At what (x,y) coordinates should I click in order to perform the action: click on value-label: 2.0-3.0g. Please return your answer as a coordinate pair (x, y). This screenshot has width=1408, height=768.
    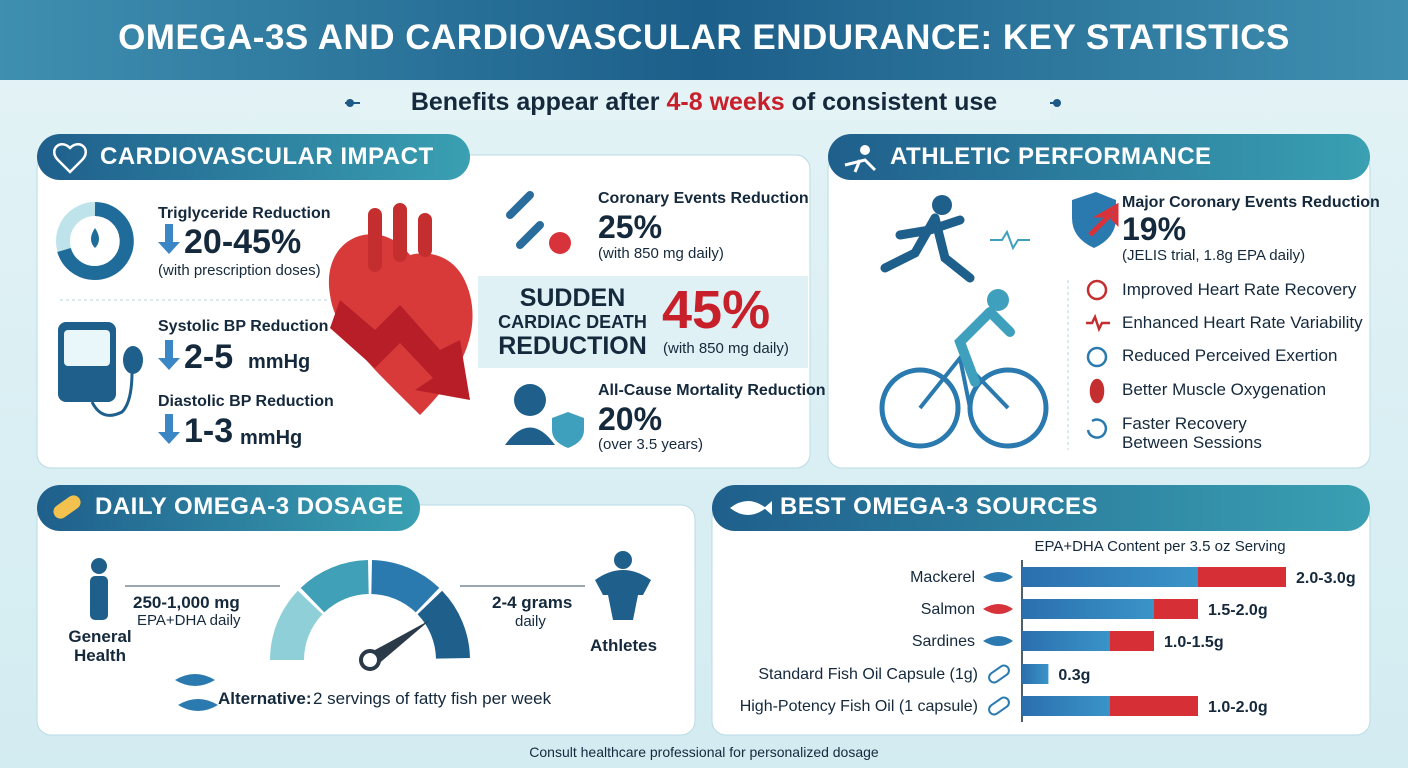
    Looking at the image, I should click on (1326, 578).